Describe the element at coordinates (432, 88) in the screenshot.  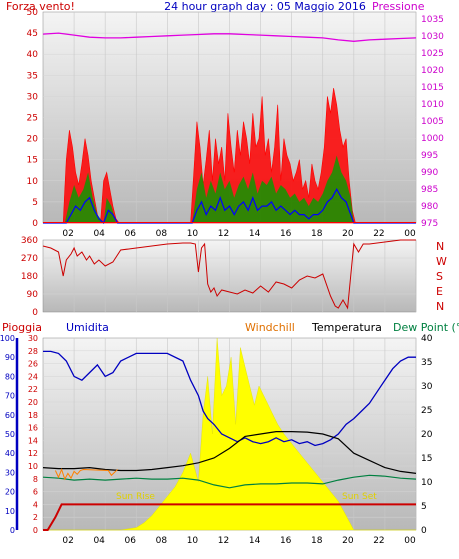
I see `pressure-axis-tick-label: 1015` at that location.